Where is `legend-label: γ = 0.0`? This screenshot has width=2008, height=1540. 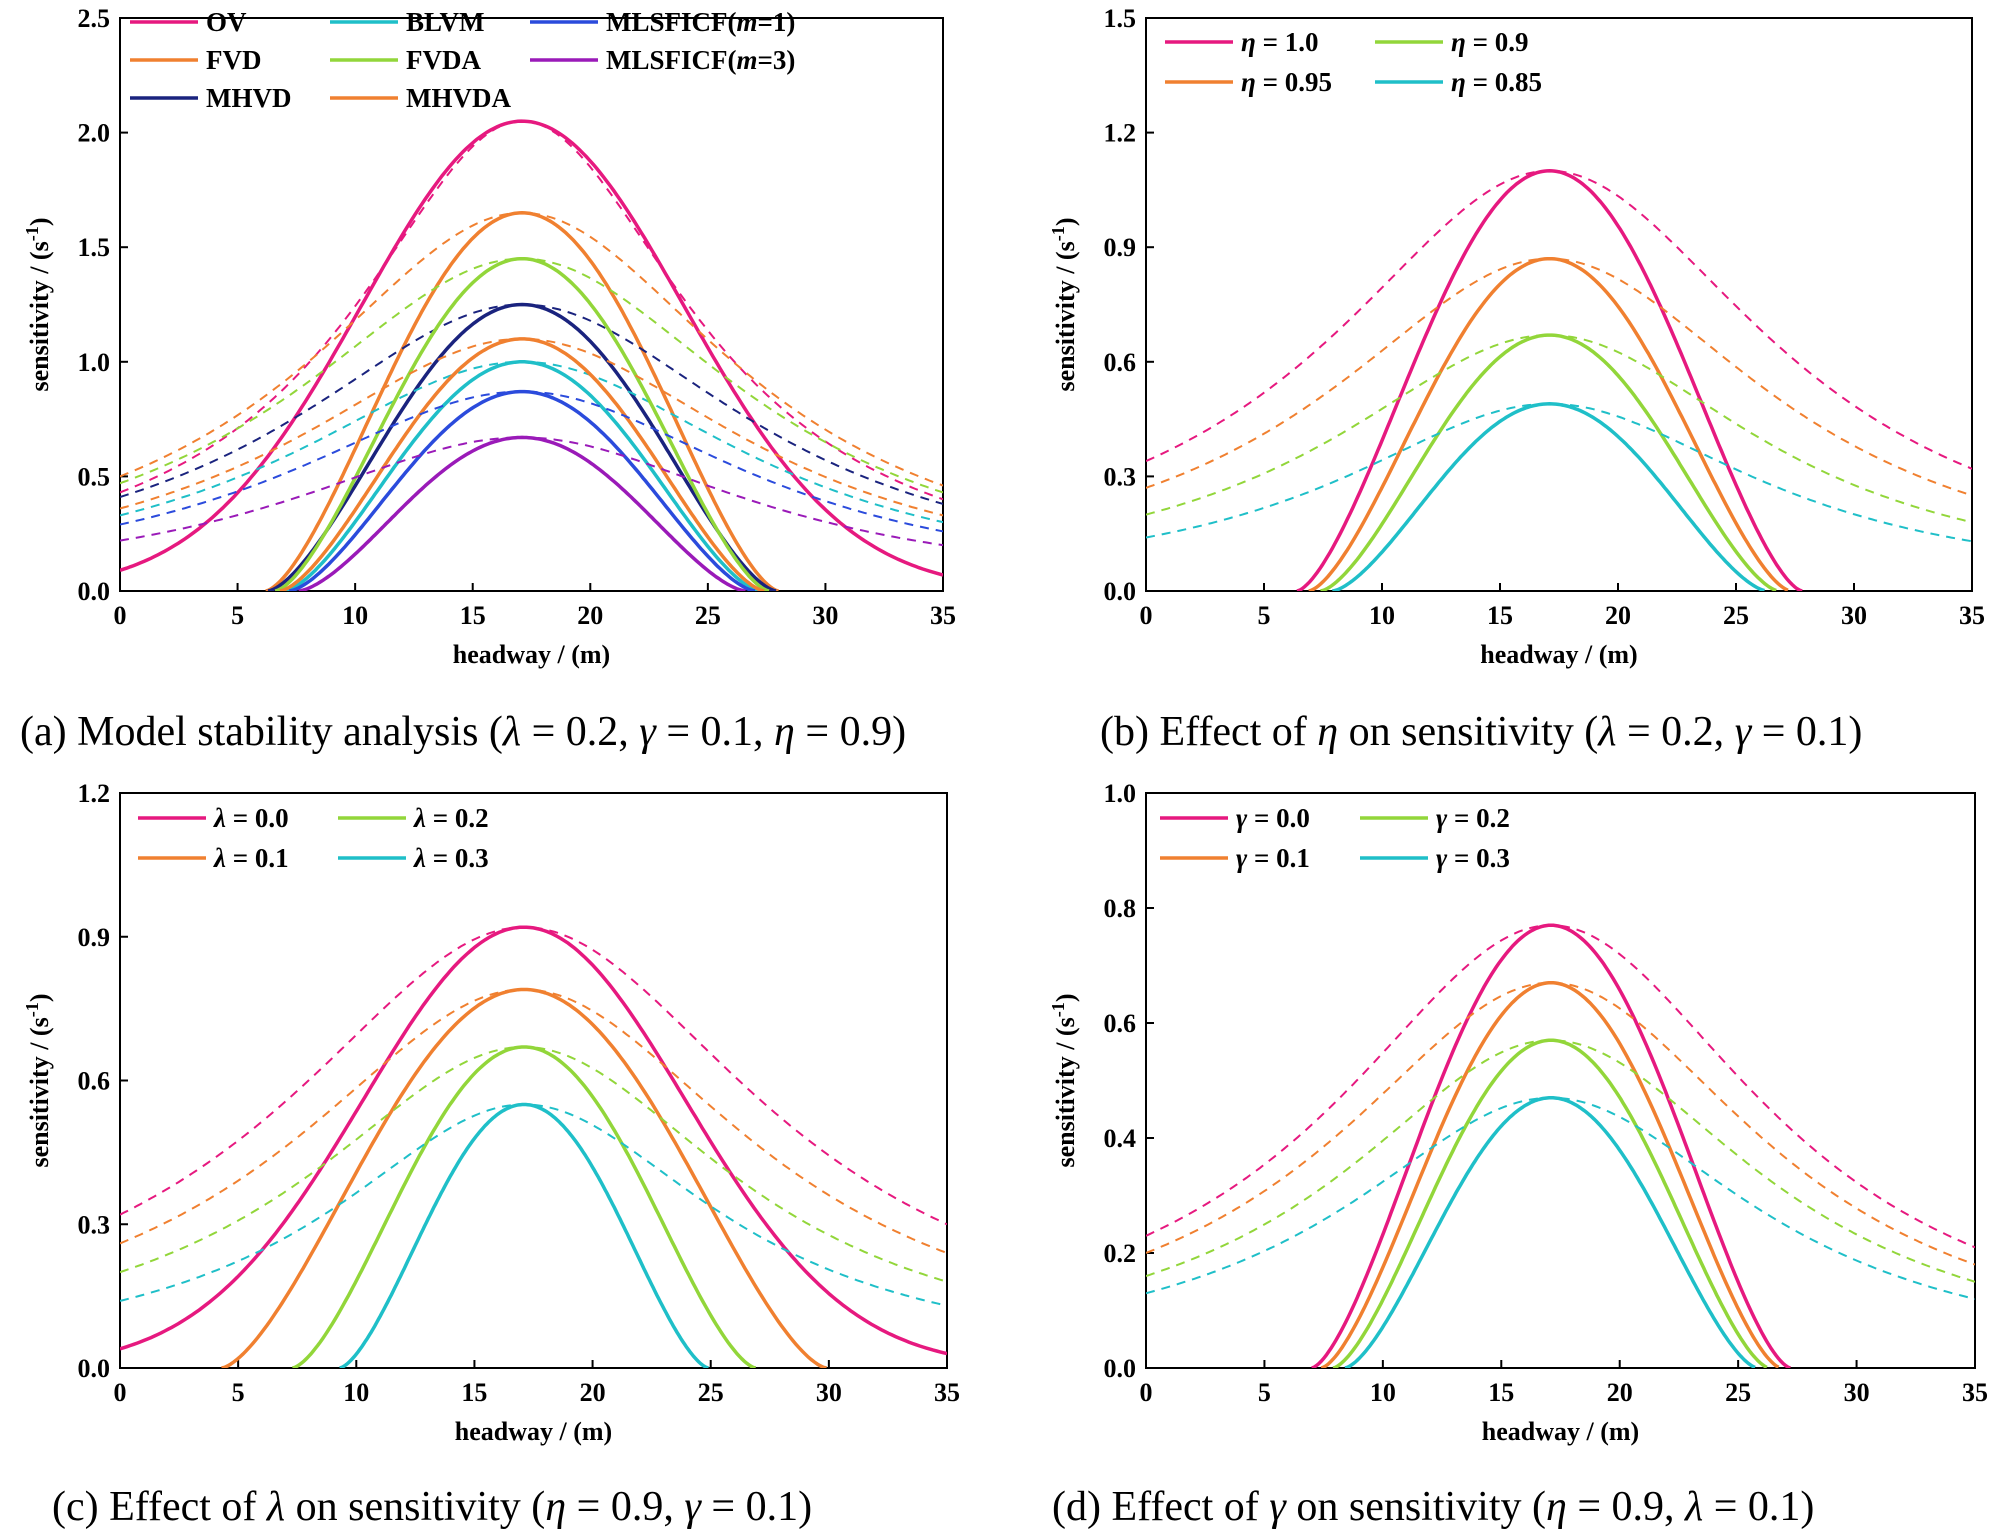
legend-label: γ = 0.0 is located at coordinates (1273, 818).